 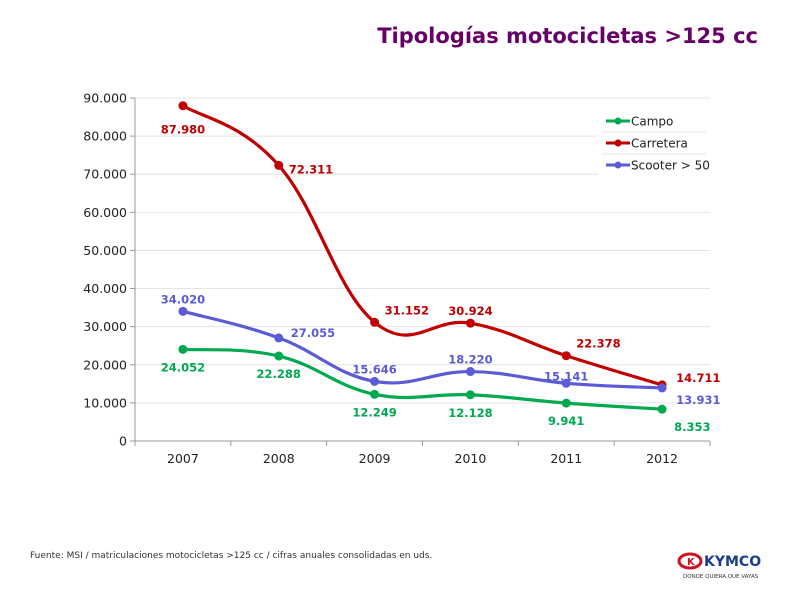 I want to click on y-tick-label: 40.000, so click(x=105, y=288).